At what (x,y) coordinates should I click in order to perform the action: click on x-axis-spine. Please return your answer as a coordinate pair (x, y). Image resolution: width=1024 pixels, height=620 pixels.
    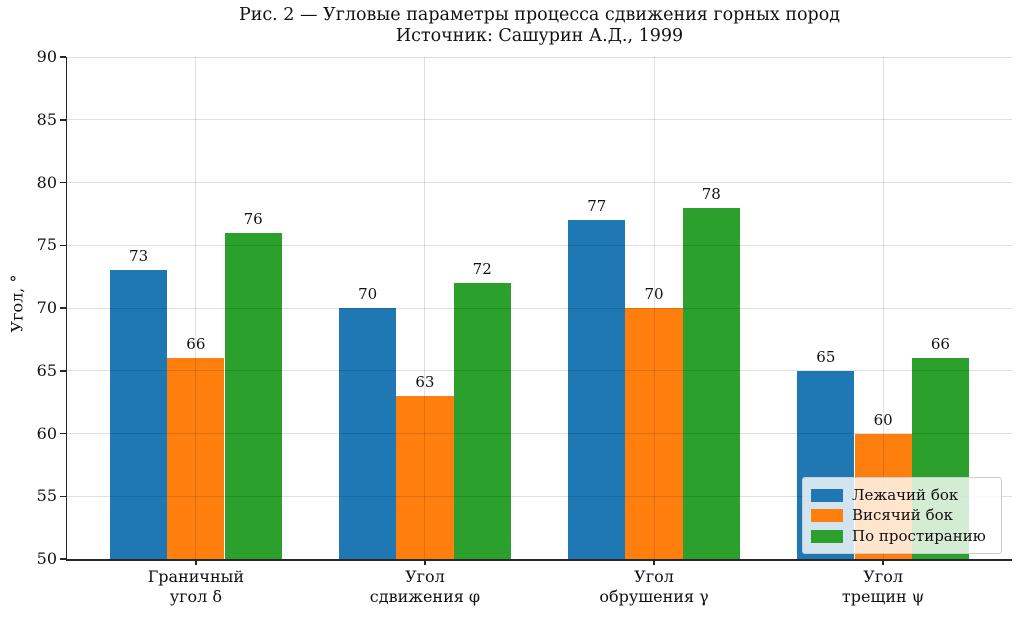
    Looking at the image, I should click on (538, 560).